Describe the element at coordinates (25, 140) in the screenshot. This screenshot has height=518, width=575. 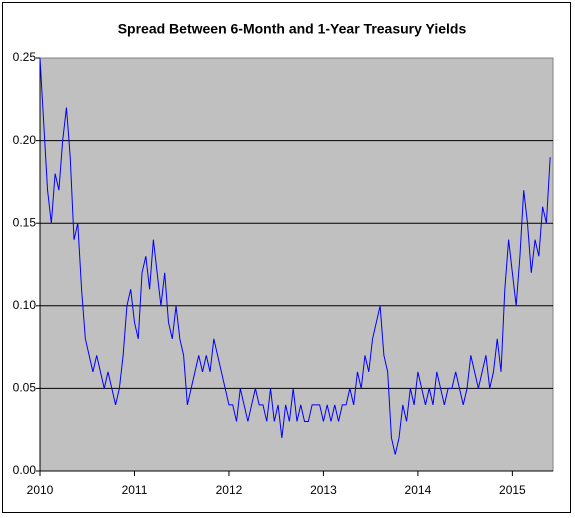
I see `y-tick-label: 0.20` at that location.